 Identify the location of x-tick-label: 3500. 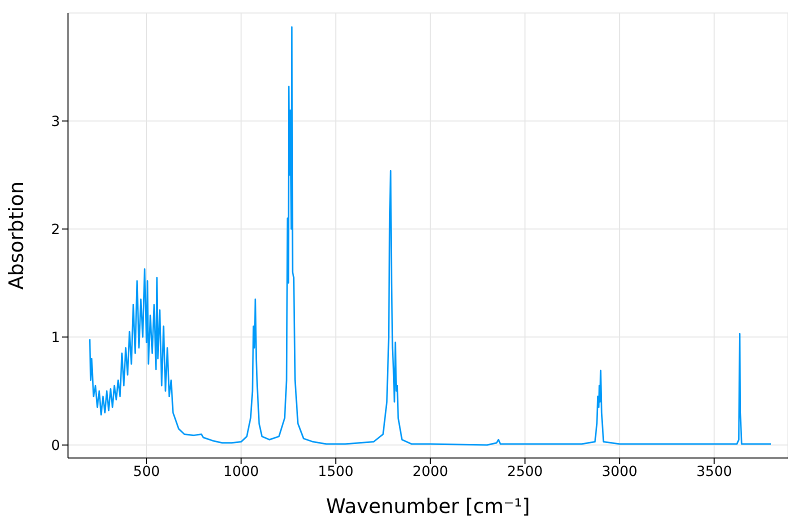
(714, 472).